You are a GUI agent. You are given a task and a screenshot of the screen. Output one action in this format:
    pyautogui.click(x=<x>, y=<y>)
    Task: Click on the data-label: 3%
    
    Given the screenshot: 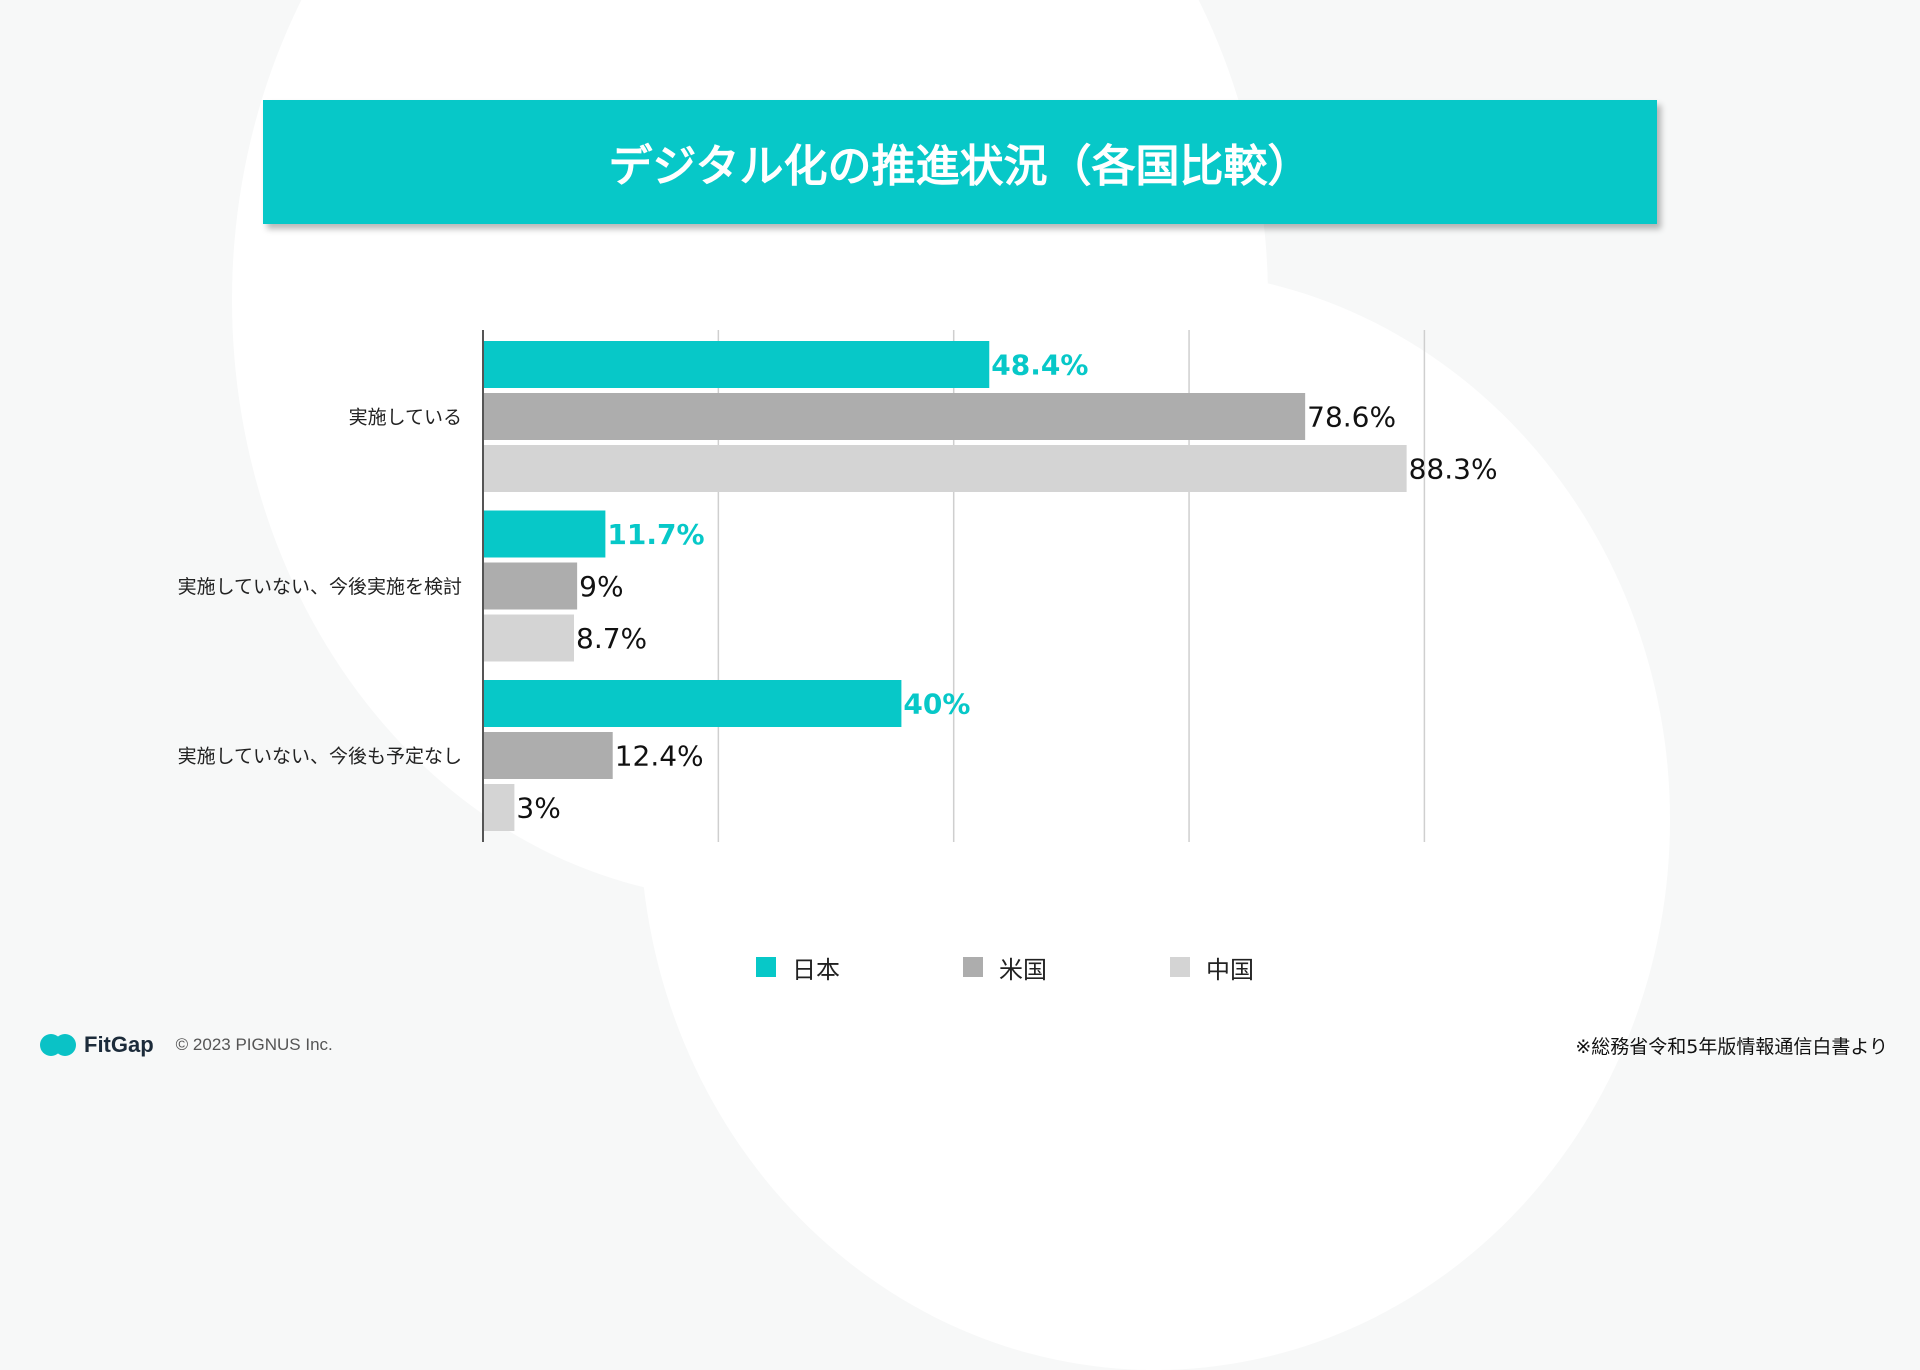 What is the action you would take?
    pyautogui.click(x=538, y=808)
    